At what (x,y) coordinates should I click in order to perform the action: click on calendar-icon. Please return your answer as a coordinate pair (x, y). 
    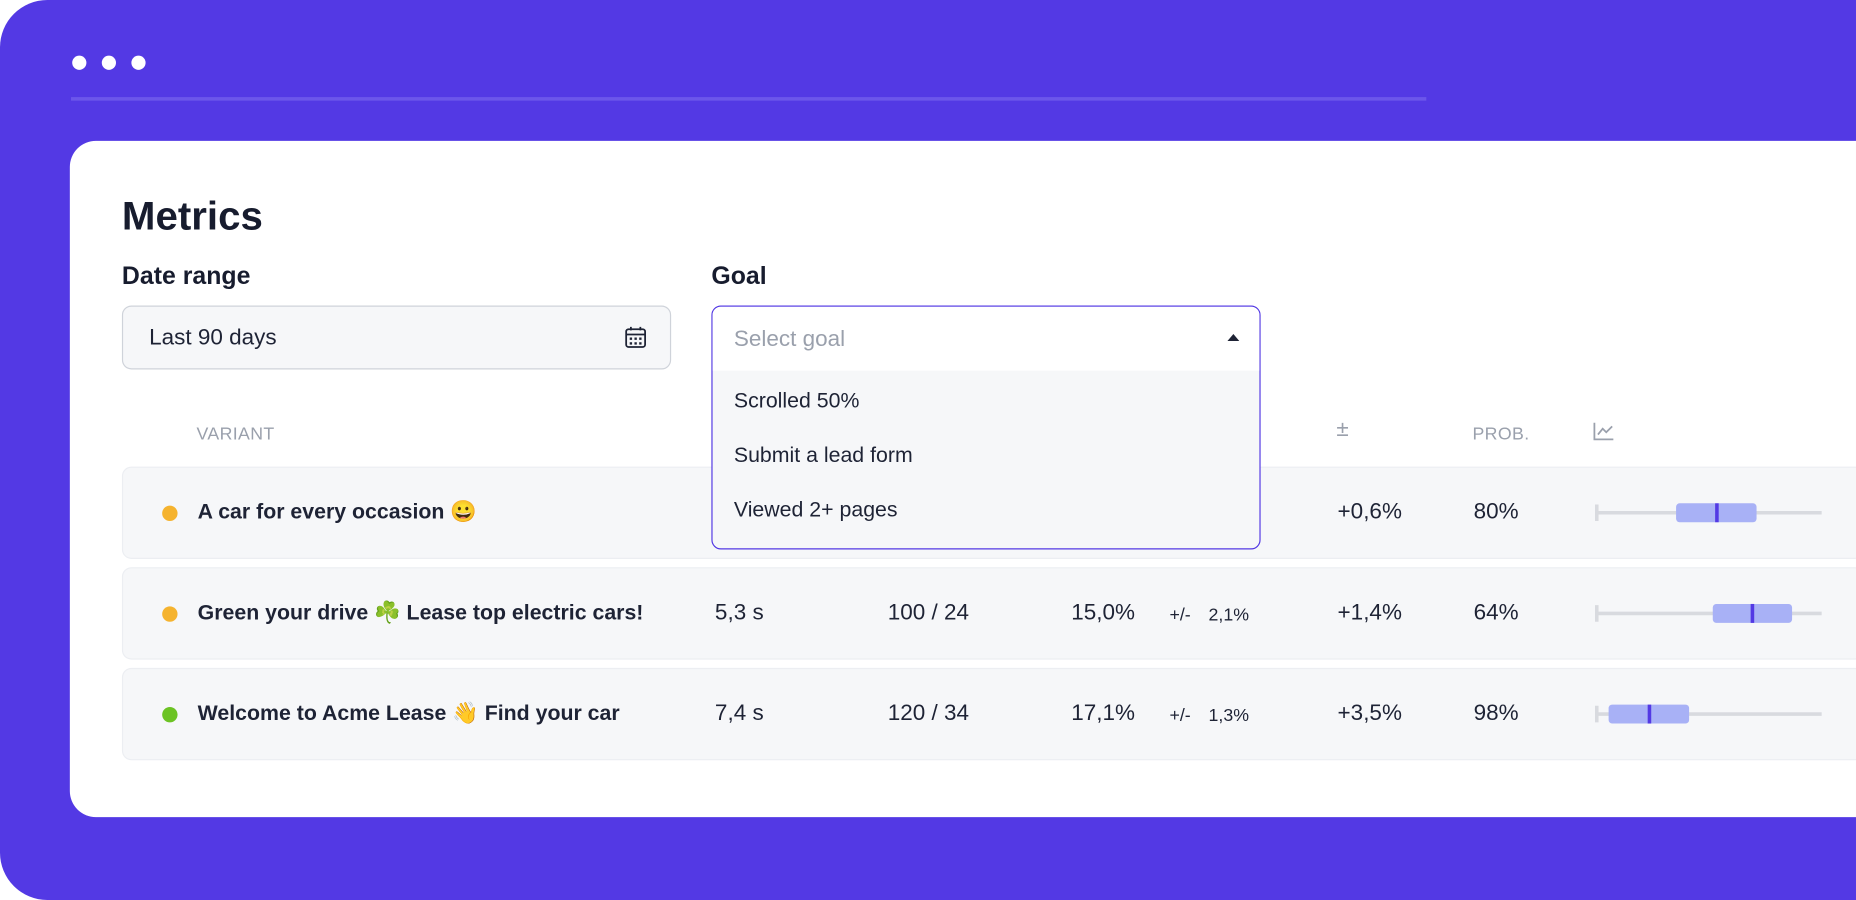
    Looking at the image, I should click on (635, 337).